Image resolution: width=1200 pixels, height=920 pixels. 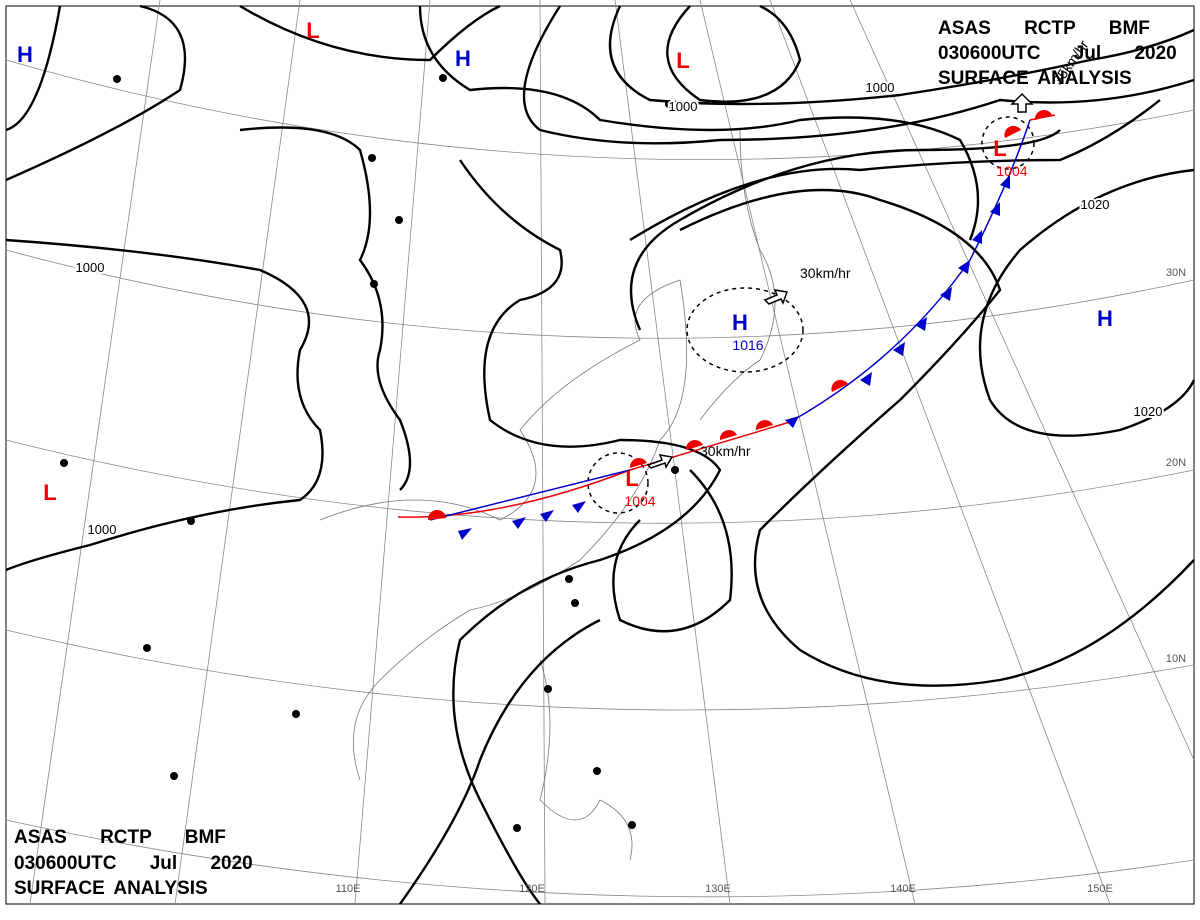 I want to click on longitude-label: 140E, so click(x=903, y=889).